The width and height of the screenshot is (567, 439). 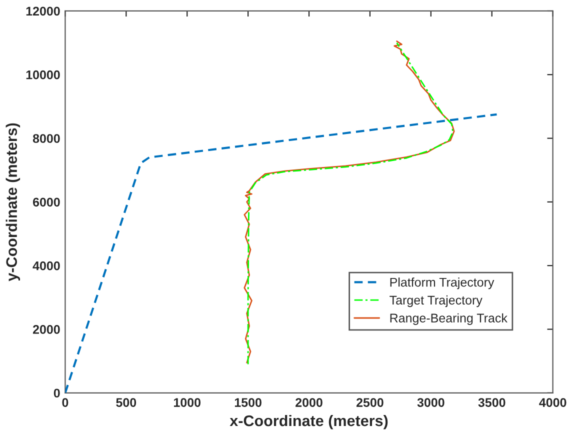 I want to click on y-tick-label: 6000, so click(x=46, y=202).